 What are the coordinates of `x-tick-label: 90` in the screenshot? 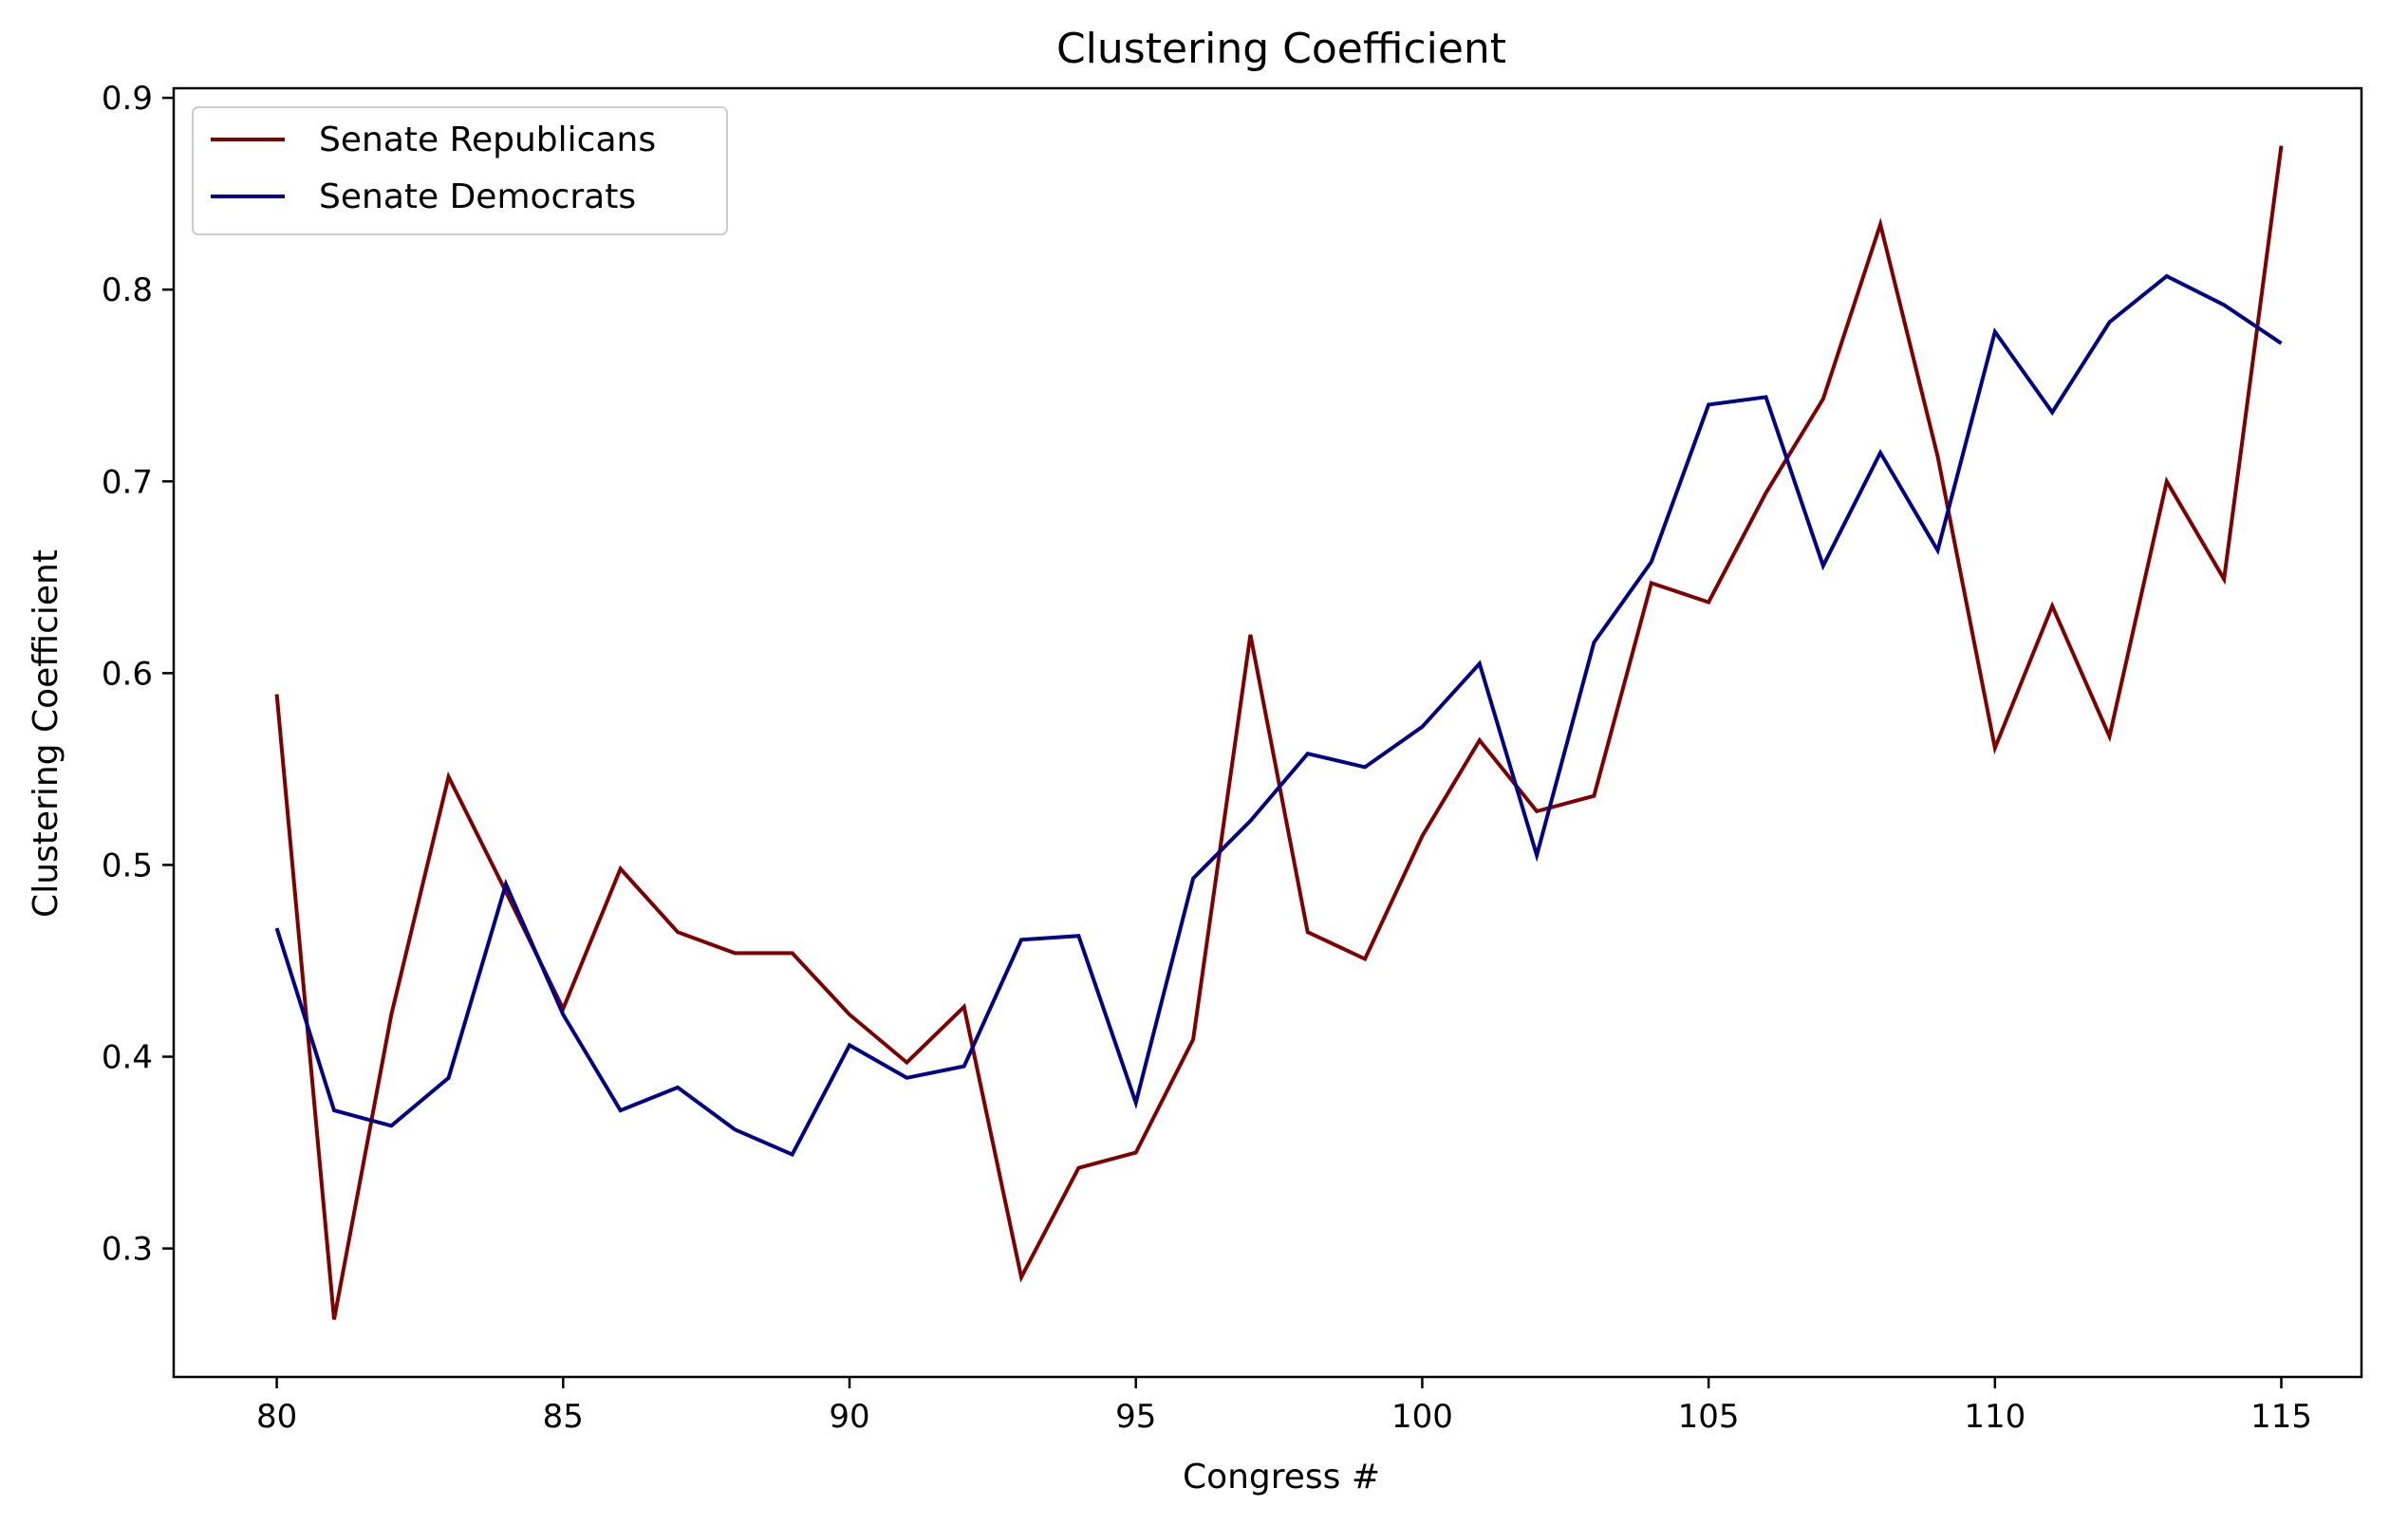 It's located at (849, 1417).